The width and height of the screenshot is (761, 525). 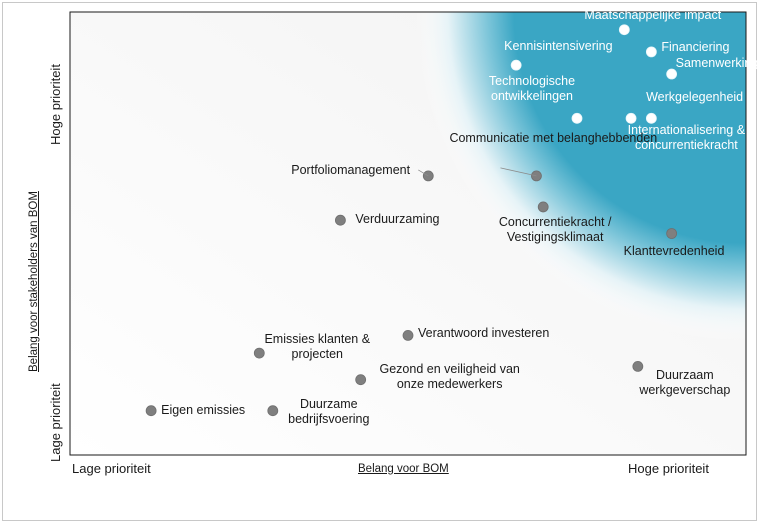 I want to click on x-tick-low: Lage prioriteit, so click(x=111, y=468).